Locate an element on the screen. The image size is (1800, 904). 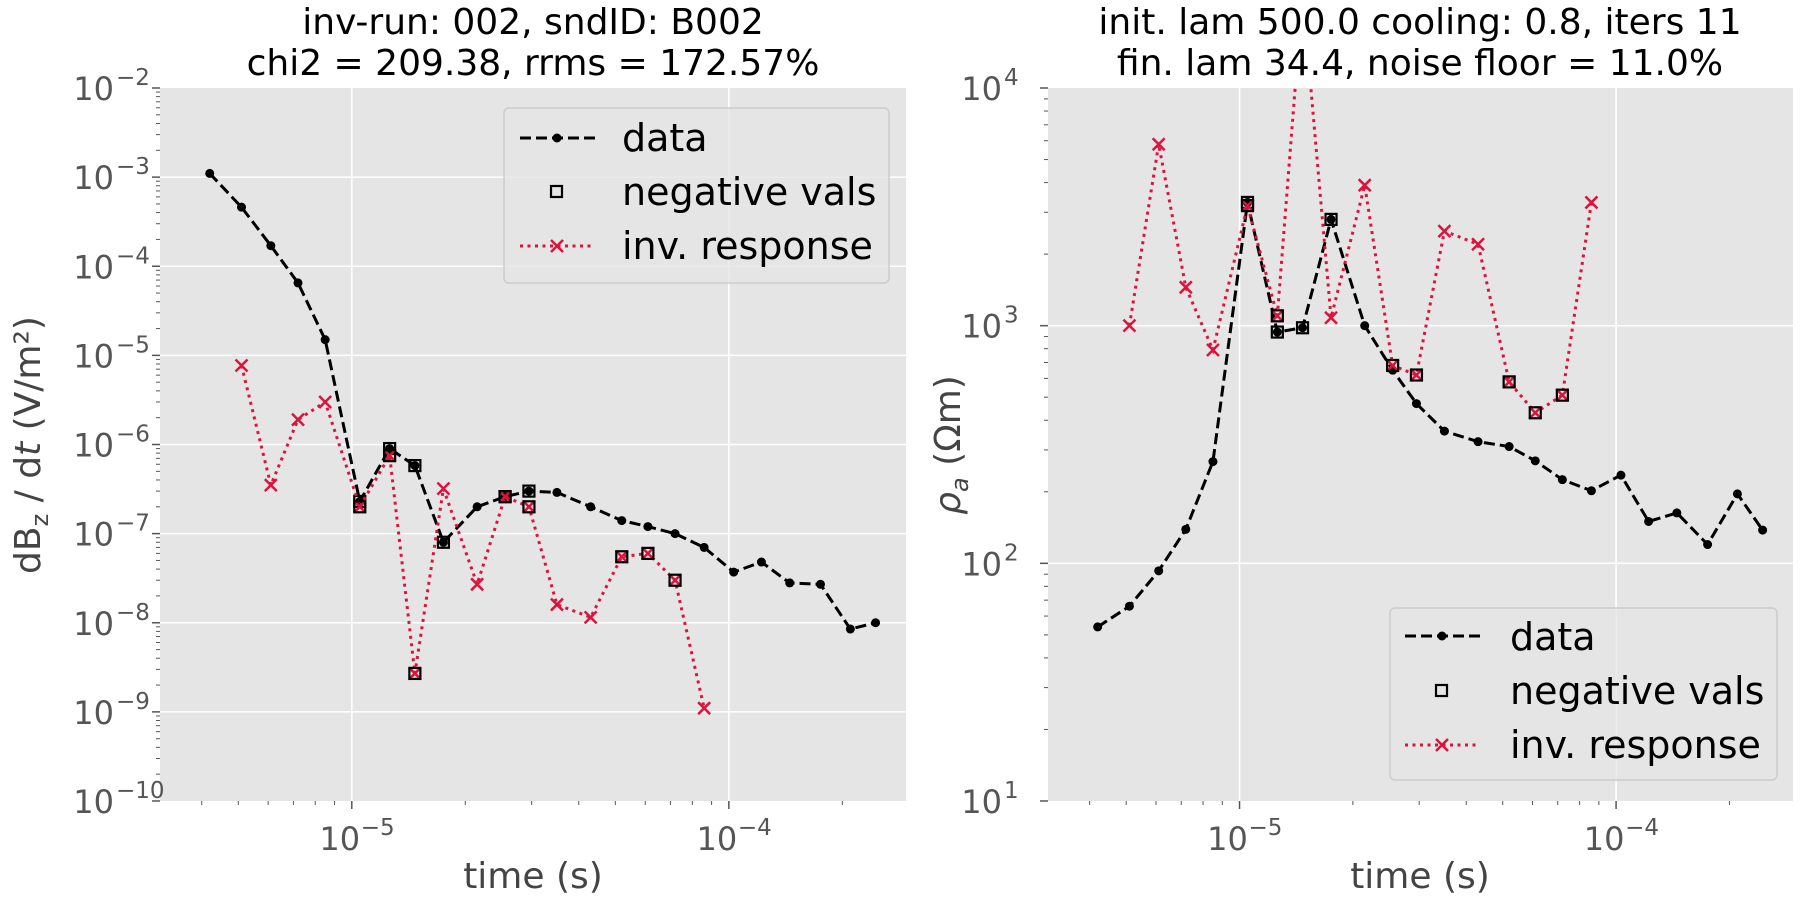
y-tick-label: 10⁴ is located at coordinates (989, 86).